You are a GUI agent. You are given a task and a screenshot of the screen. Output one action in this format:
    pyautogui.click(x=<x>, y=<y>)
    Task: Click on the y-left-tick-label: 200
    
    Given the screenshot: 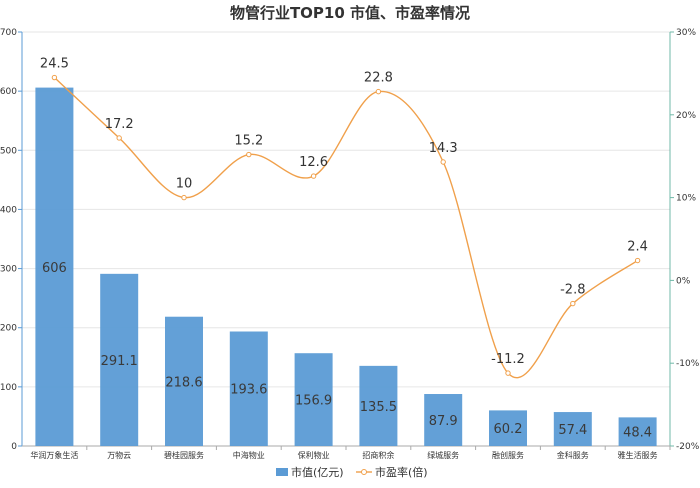 What is the action you would take?
    pyautogui.click(x=8, y=329)
    